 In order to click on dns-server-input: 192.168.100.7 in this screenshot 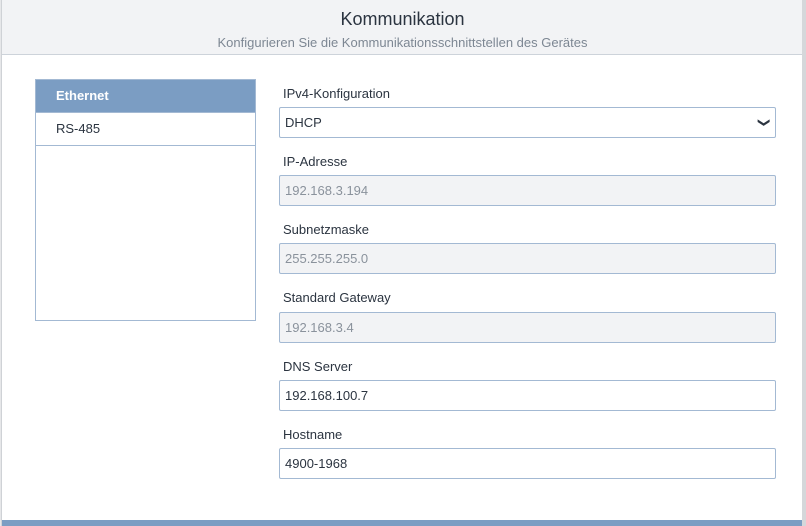, I will do `click(527, 395)`.